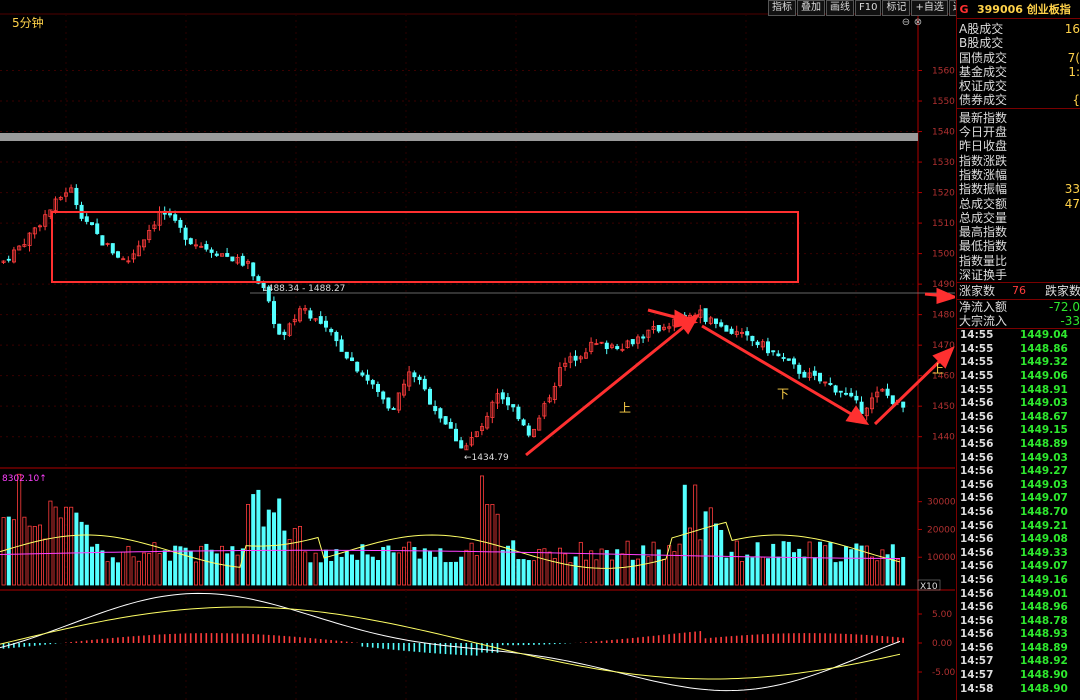 This screenshot has width=1080, height=700. Describe the element at coordinates (1019, 203) in the screenshot. I see `panel-row: 总成交额 47` at that location.